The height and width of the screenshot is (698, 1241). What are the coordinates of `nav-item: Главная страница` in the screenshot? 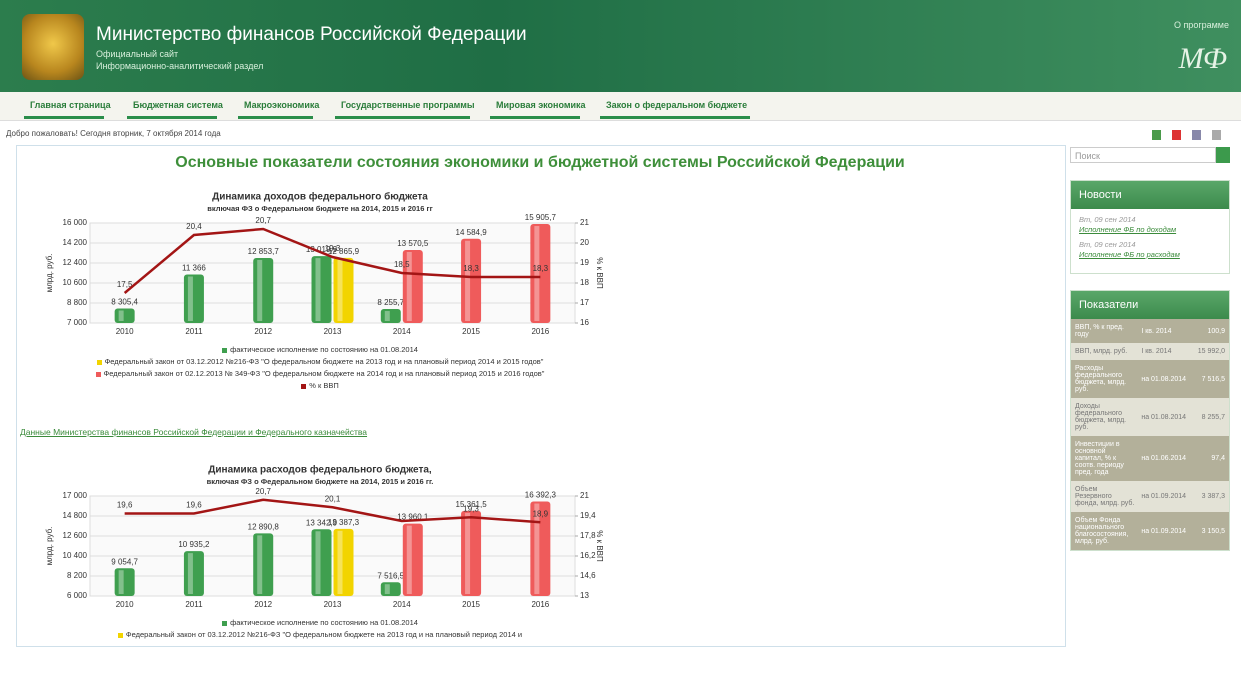 It's located at (70, 105).